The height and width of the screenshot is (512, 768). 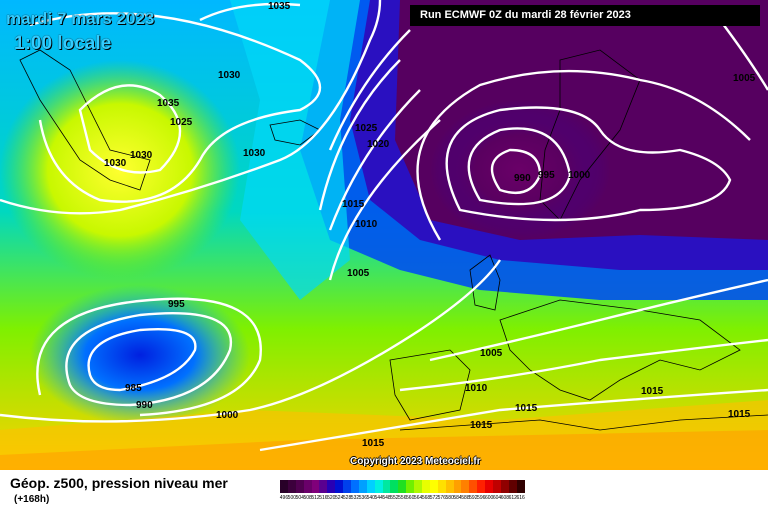 I want to click on isobar-label: 1010, so click(x=476, y=388).